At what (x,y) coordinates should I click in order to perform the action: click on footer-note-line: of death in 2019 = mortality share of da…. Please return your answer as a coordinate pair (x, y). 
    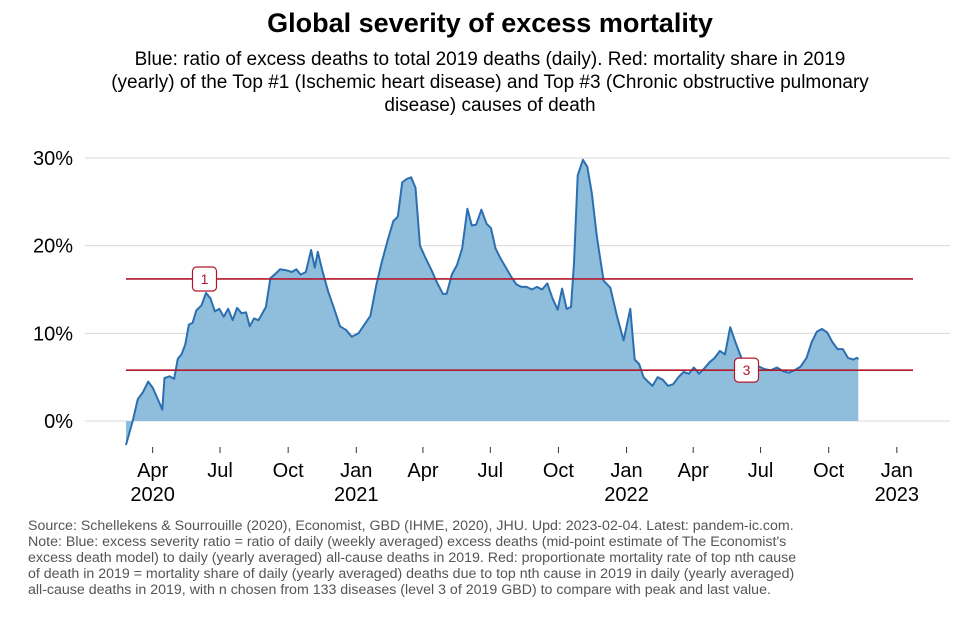
    Looking at the image, I should click on (411, 574).